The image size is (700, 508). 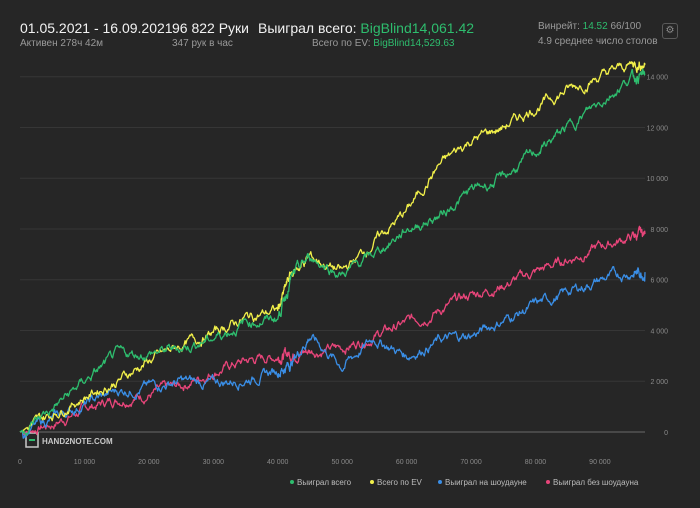 What do you see at coordinates (407, 462) in the screenshot?
I see `x-tick-label: 60 000` at bounding box center [407, 462].